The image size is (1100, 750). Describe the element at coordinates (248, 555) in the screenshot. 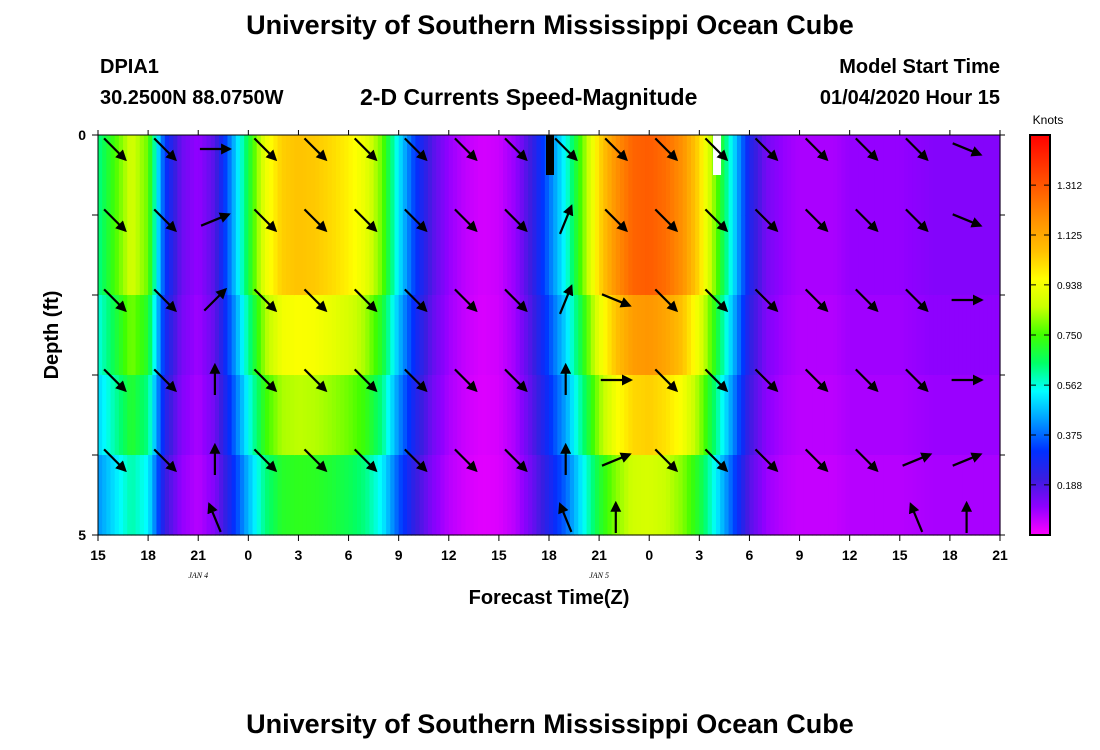

I see `x-tick-label: 0` at that location.